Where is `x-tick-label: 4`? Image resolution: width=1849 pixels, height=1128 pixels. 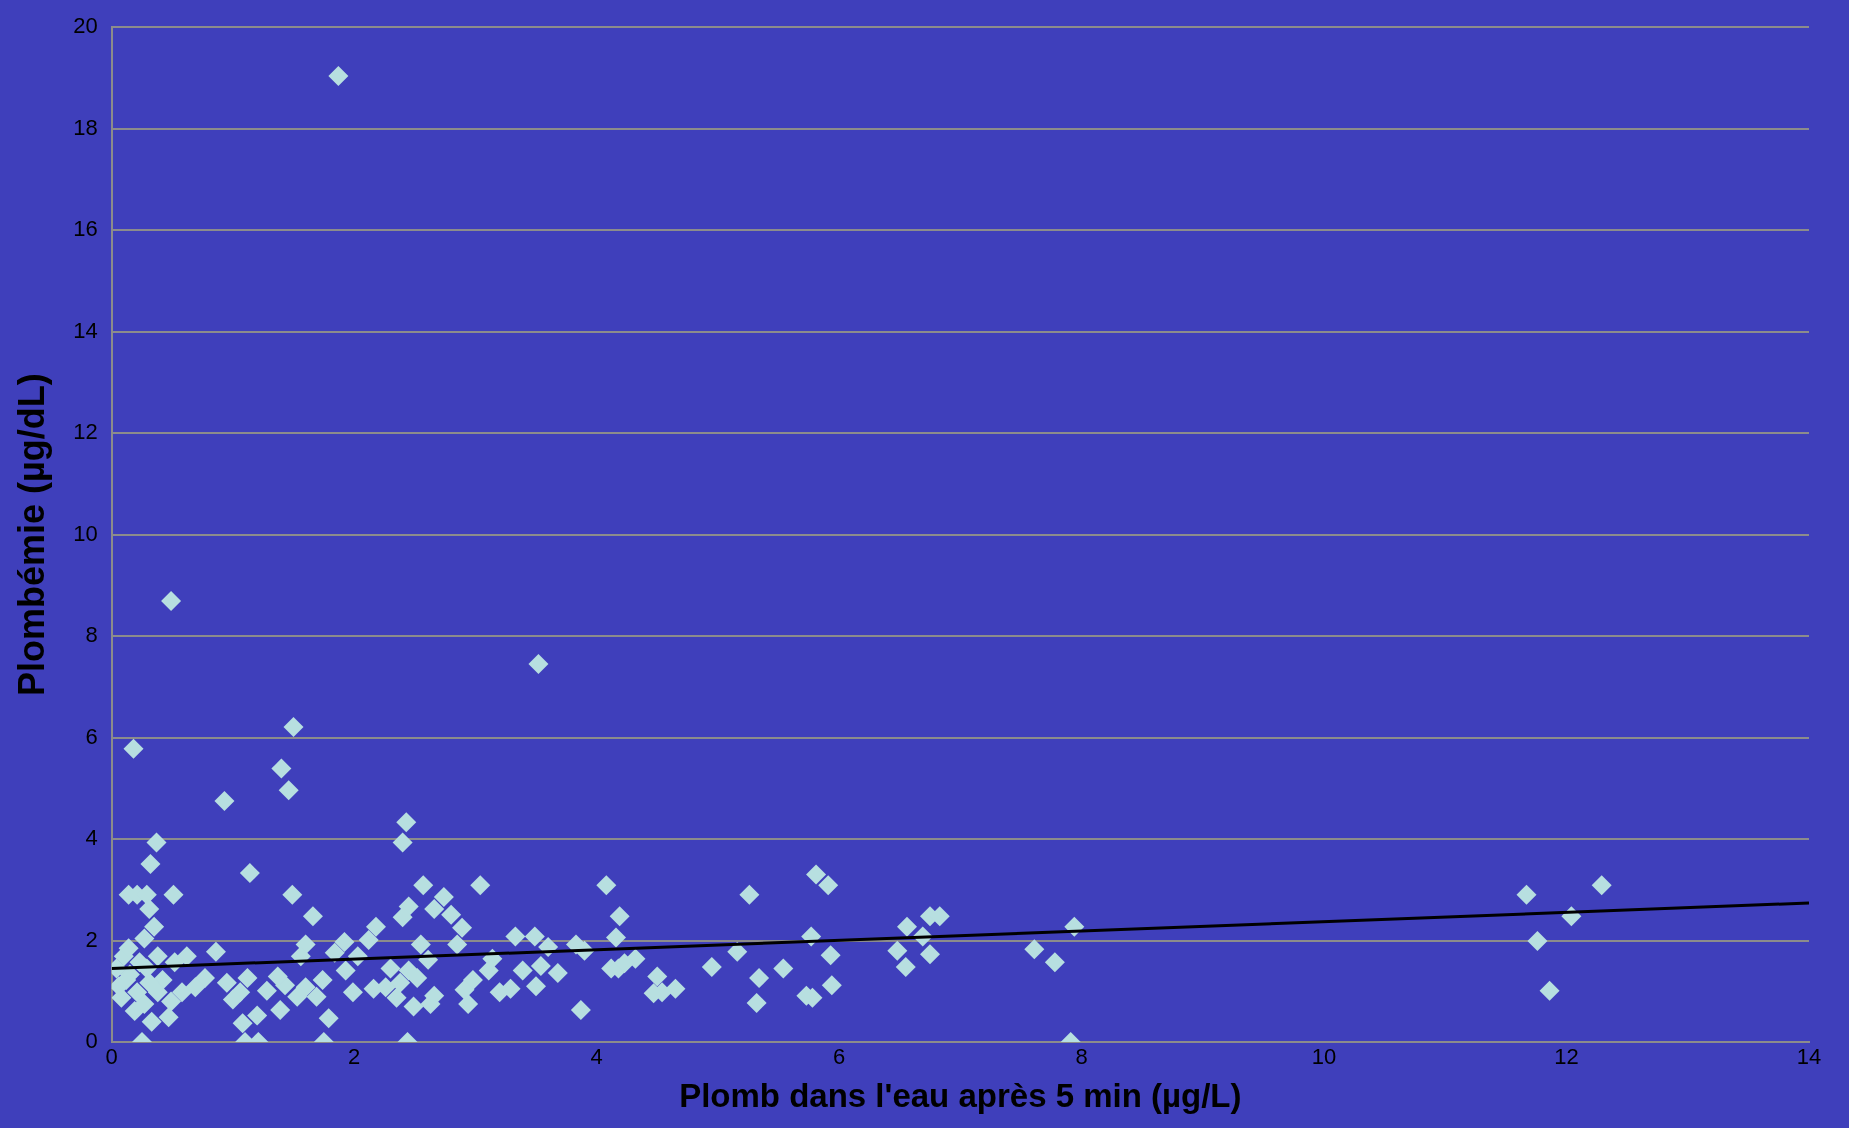
x-tick-label: 4 is located at coordinates (596, 1057).